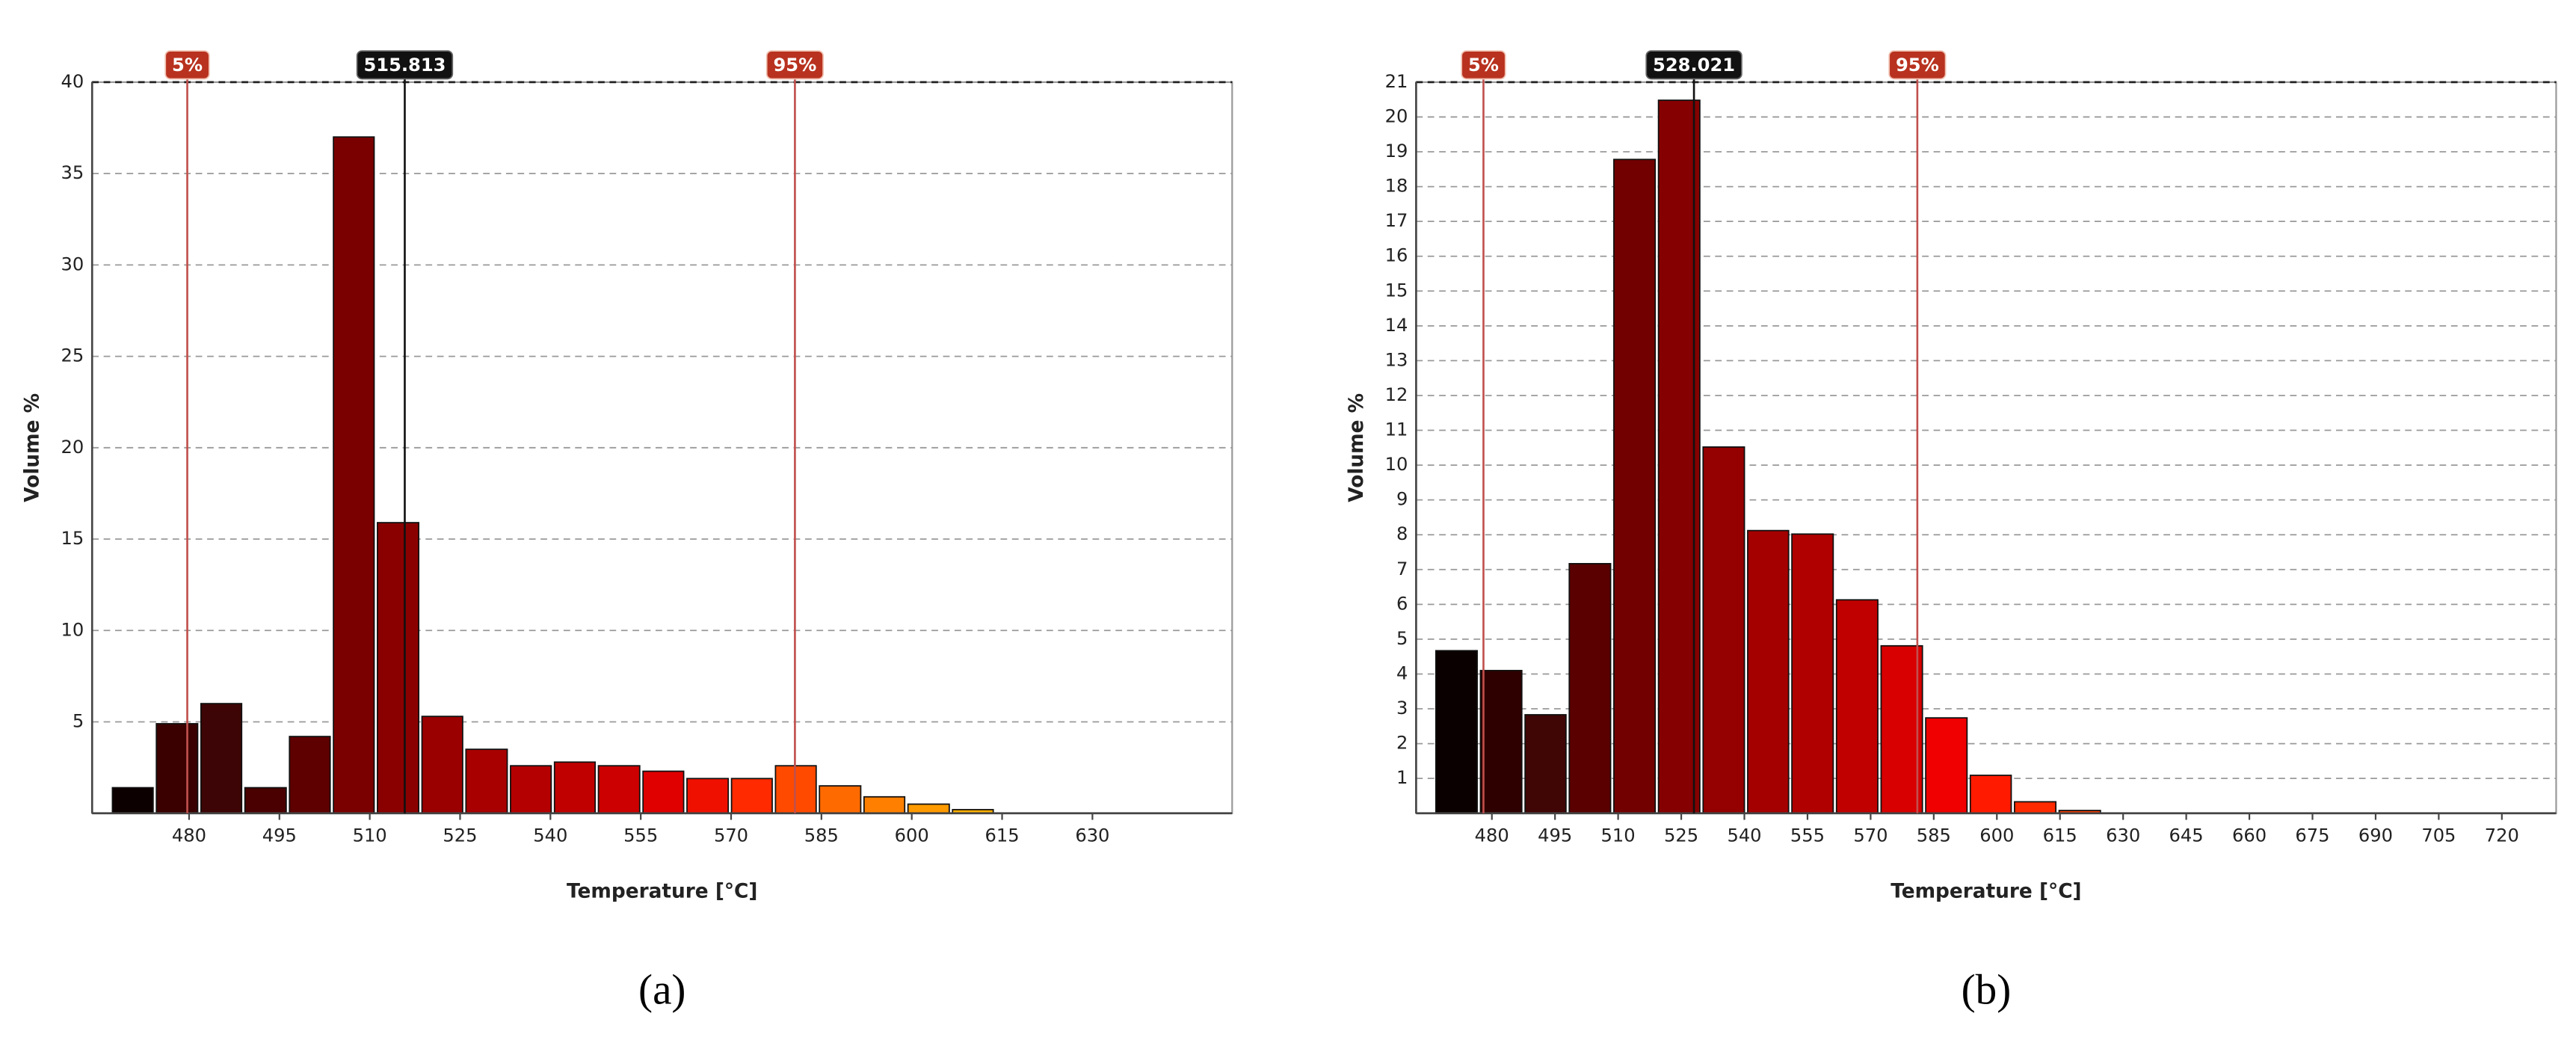  I want to click on y-tick-label: 40, so click(72, 81).